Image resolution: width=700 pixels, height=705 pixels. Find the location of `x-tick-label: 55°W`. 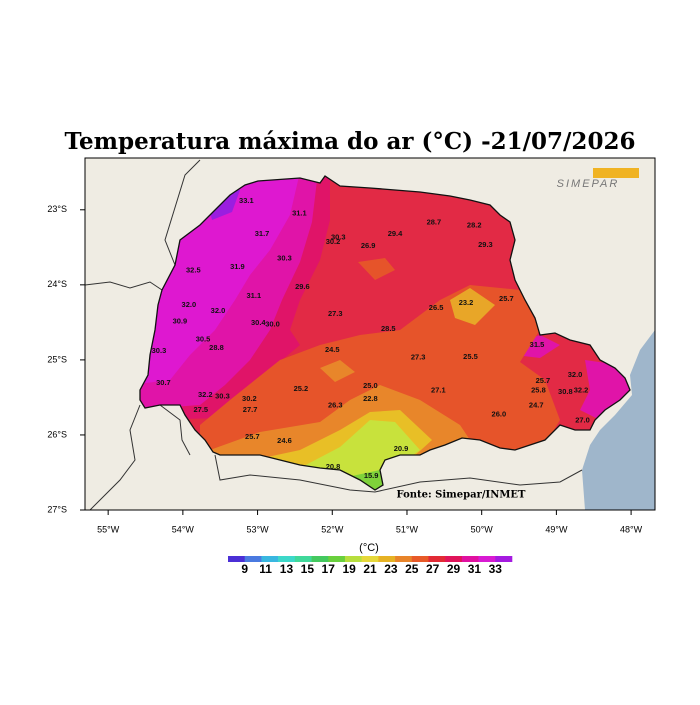

x-tick-label: 55°W is located at coordinates (108, 529).